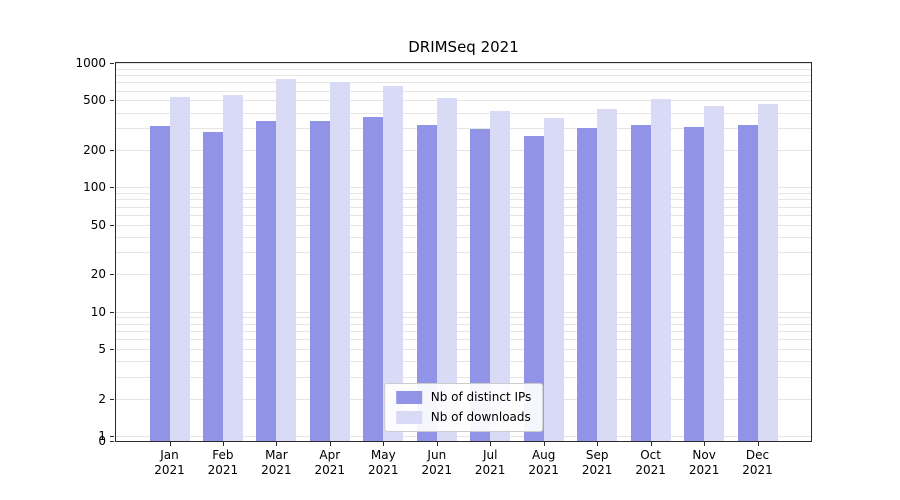 This screenshot has width=900, height=500. I want to click on bar-downloads-jan, so click(179, 269).